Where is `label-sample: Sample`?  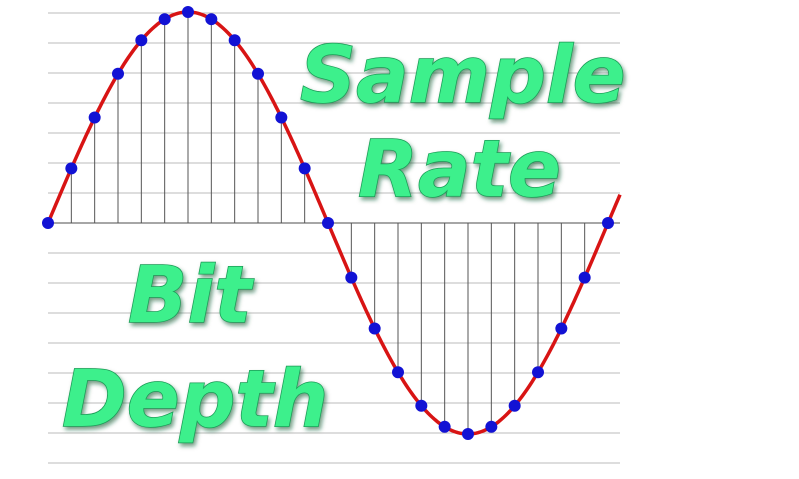
label-sample: Sample is located at coordinates (463, 76).